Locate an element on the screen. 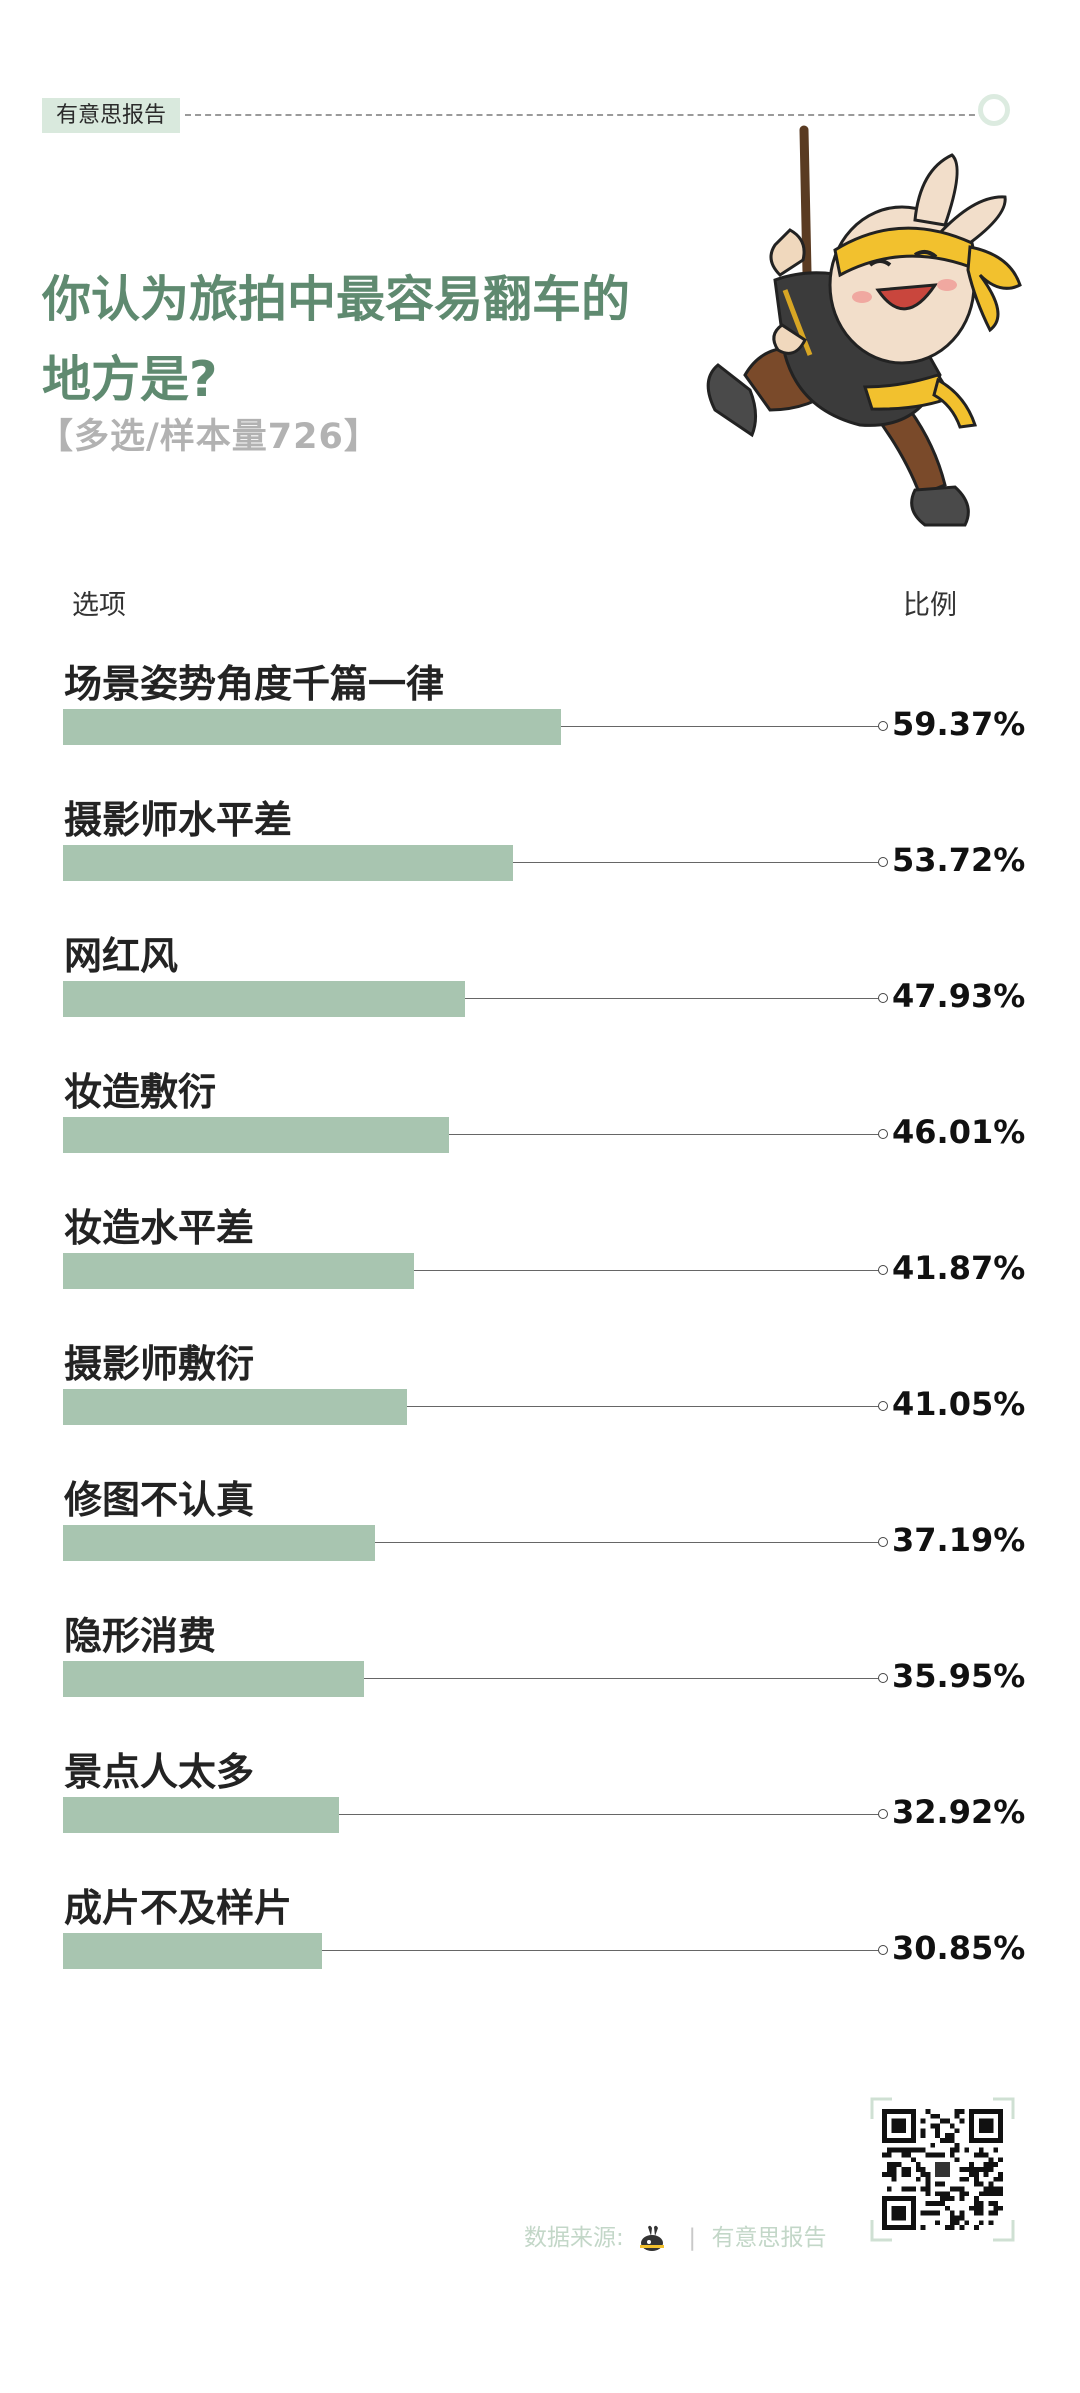  qr-code is located at coordinates (942, 2169).